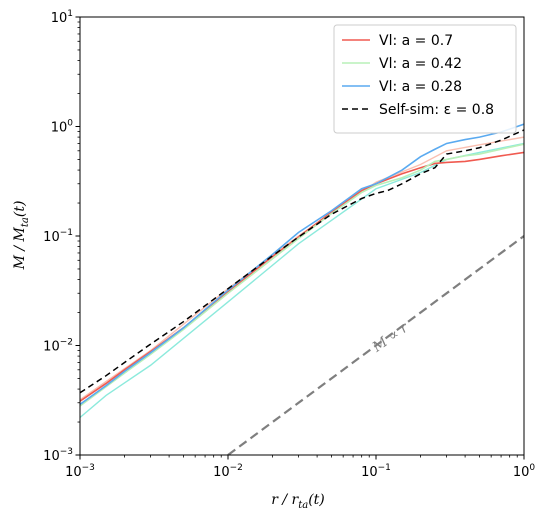  I want to click on y-tick-label: 10¹, so click(62, 17).